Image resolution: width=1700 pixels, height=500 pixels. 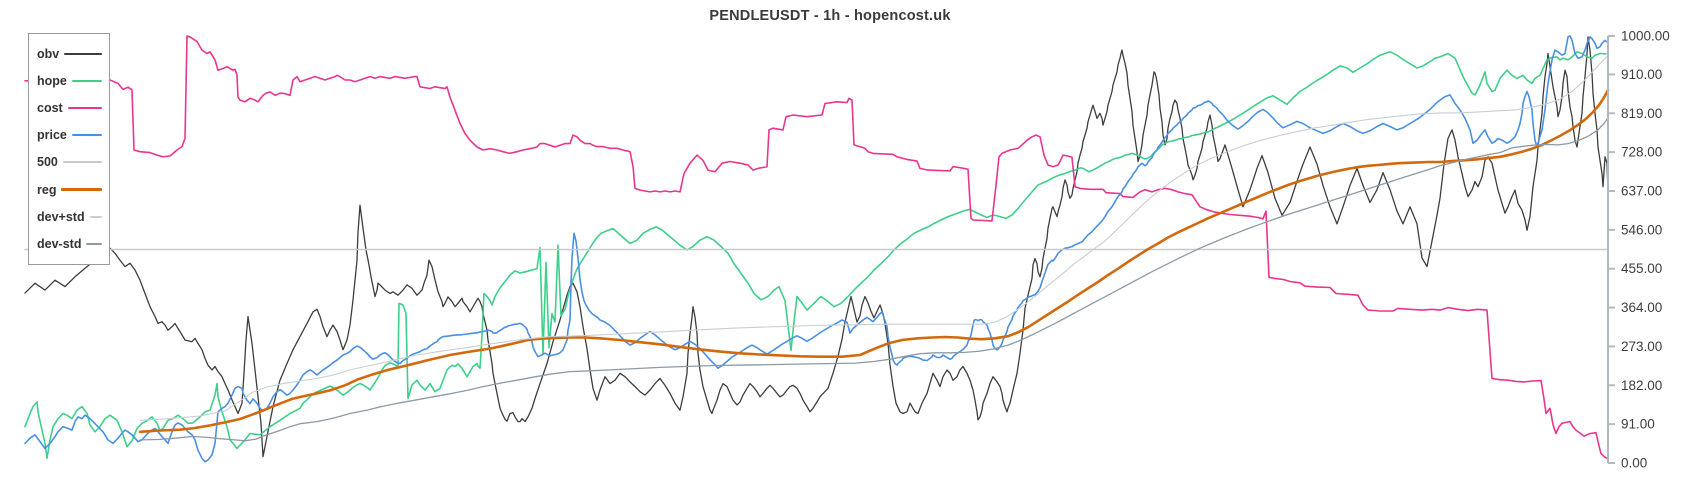 I want to click on legend-label: dev-std, so click(x=59, y=243).